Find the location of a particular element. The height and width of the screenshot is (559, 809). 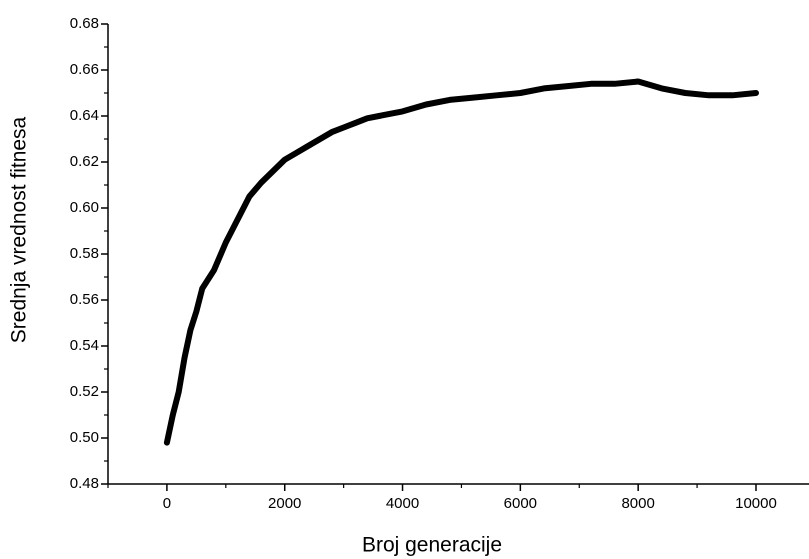

x-axis-title: Broj generacije is located at coordinates (432, 545).